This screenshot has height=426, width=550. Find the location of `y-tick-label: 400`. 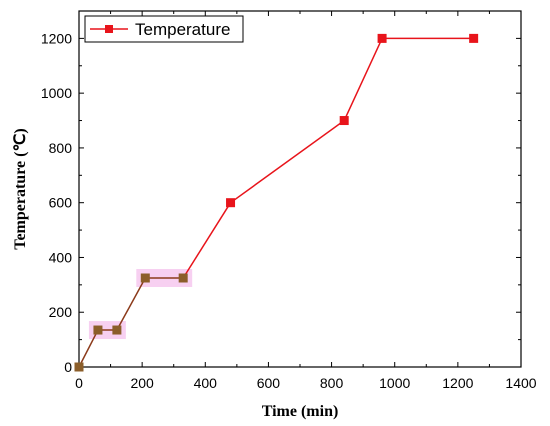

y-tick-label: 400 is located at coordinates (61, 257).